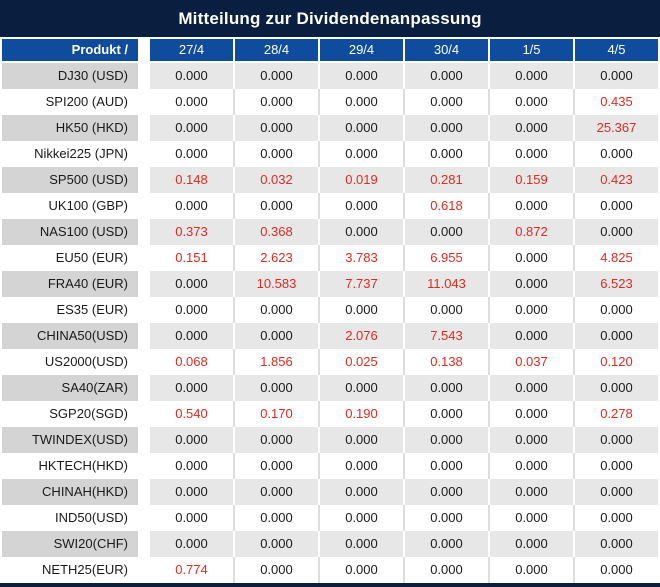  I want to click on product-cell: SA40(ZAR), so click(76, 388).